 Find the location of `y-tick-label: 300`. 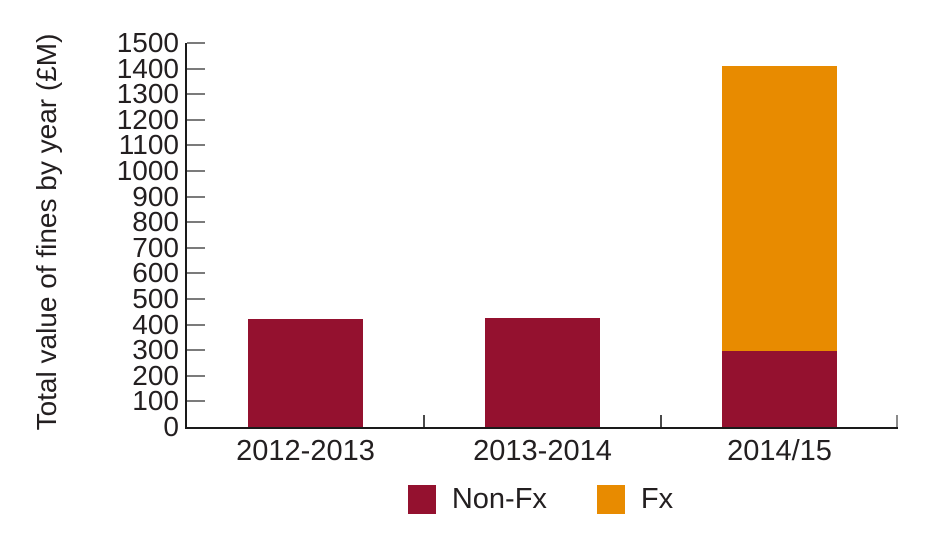

y-tick-label: 300 is located at coordinates (155, 350).